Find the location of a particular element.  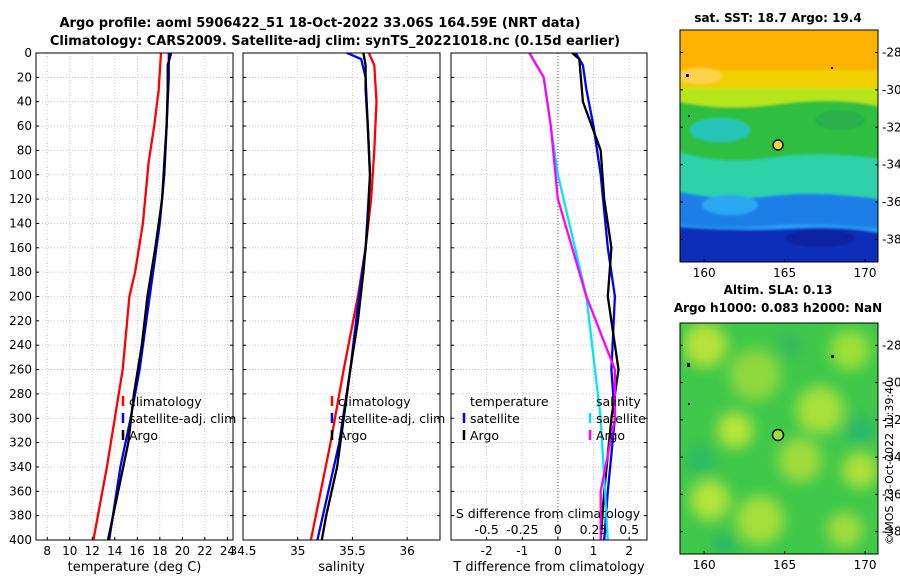

x-tick-label: 14 is located at coordinates (114, 551).